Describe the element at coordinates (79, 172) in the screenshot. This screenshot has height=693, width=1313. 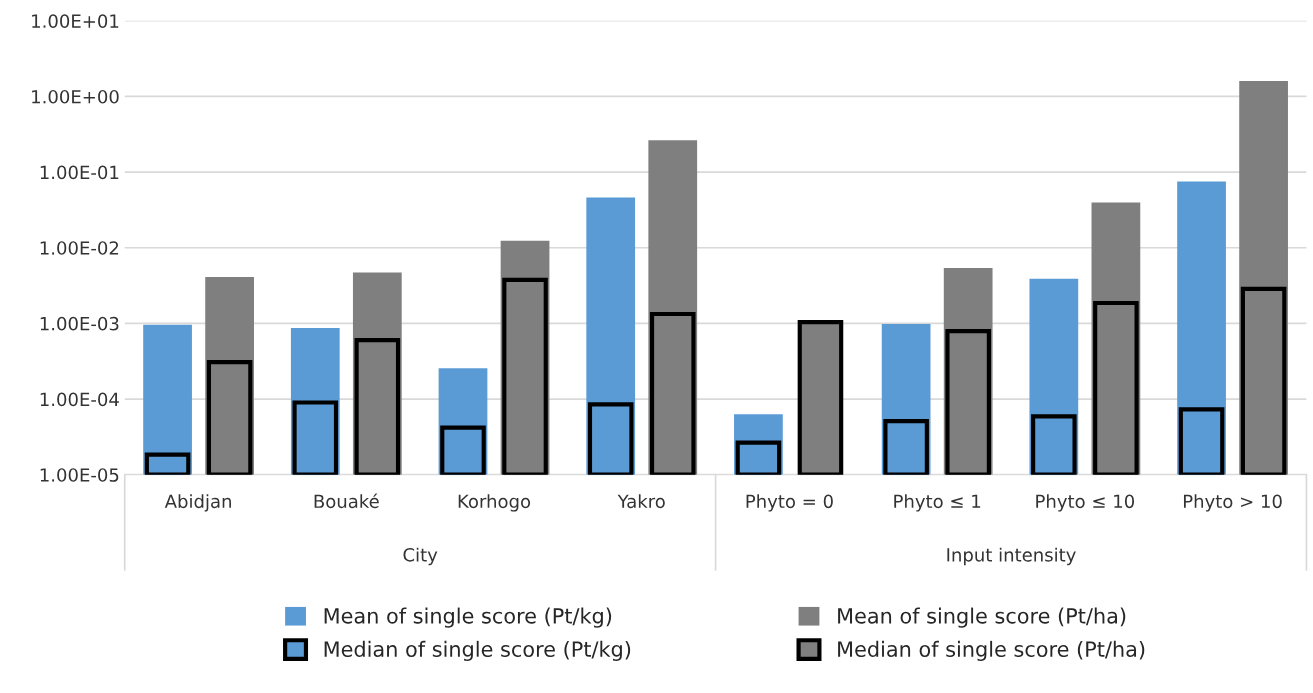
I see `y-tick-label: 1.00E-01` at that location.